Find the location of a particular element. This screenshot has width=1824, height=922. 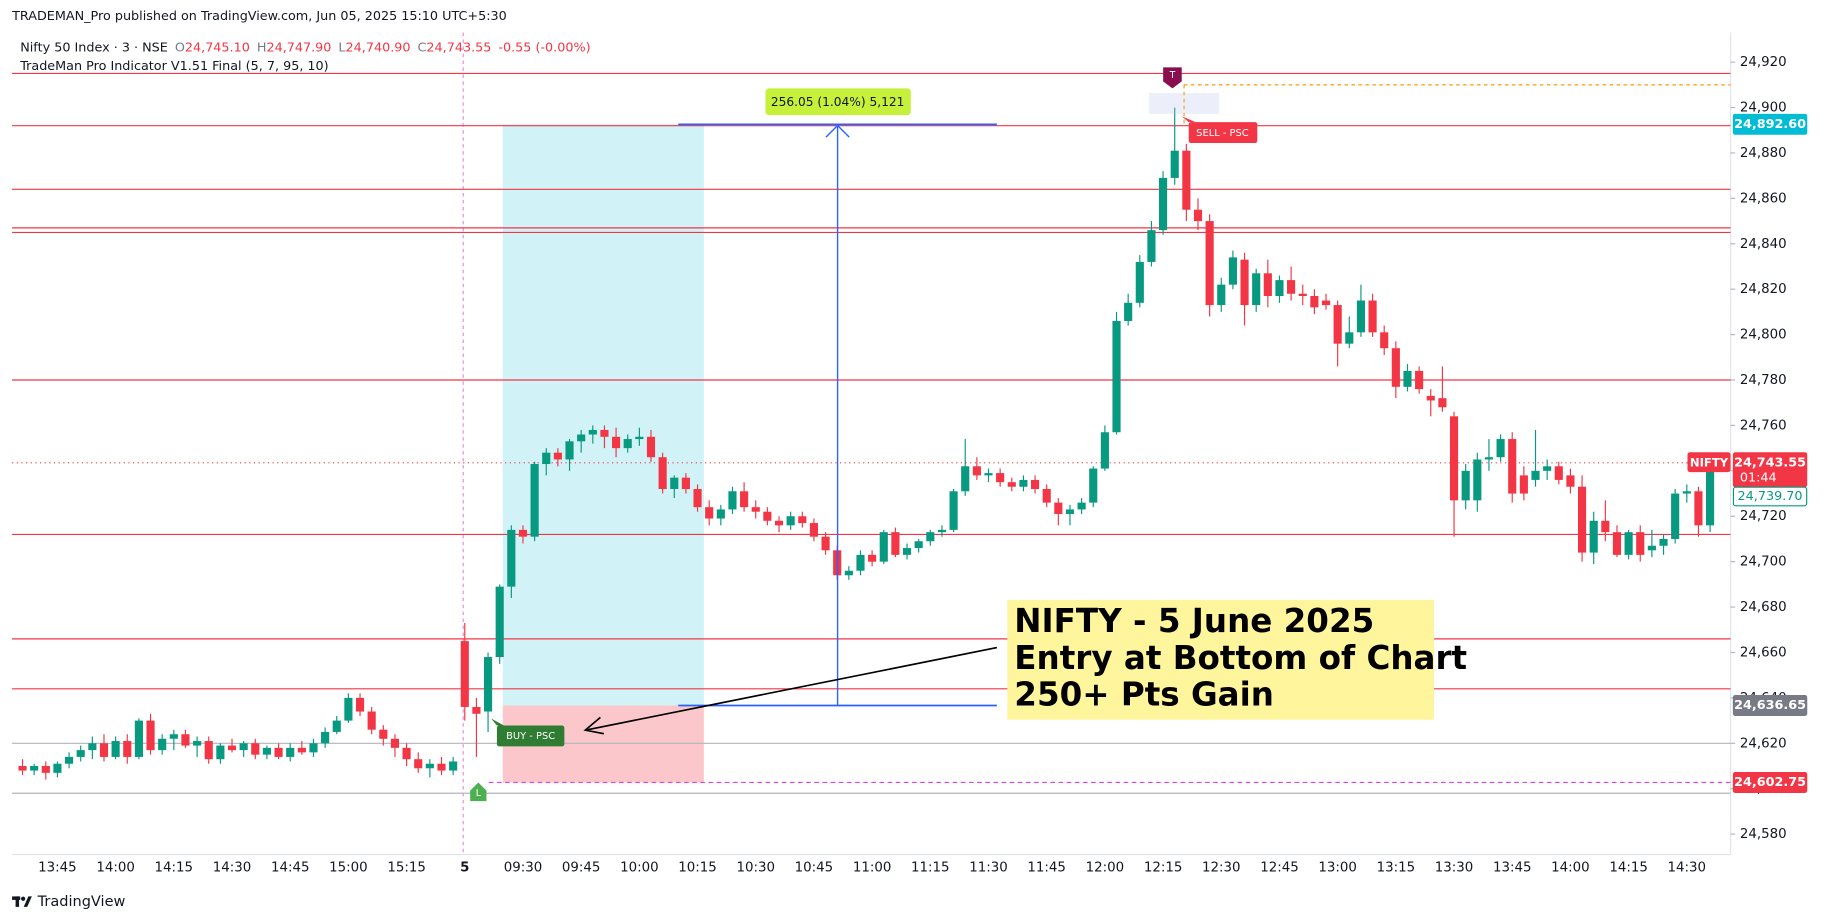

stop-price-tag-box is located at coordinates (1770, 782).